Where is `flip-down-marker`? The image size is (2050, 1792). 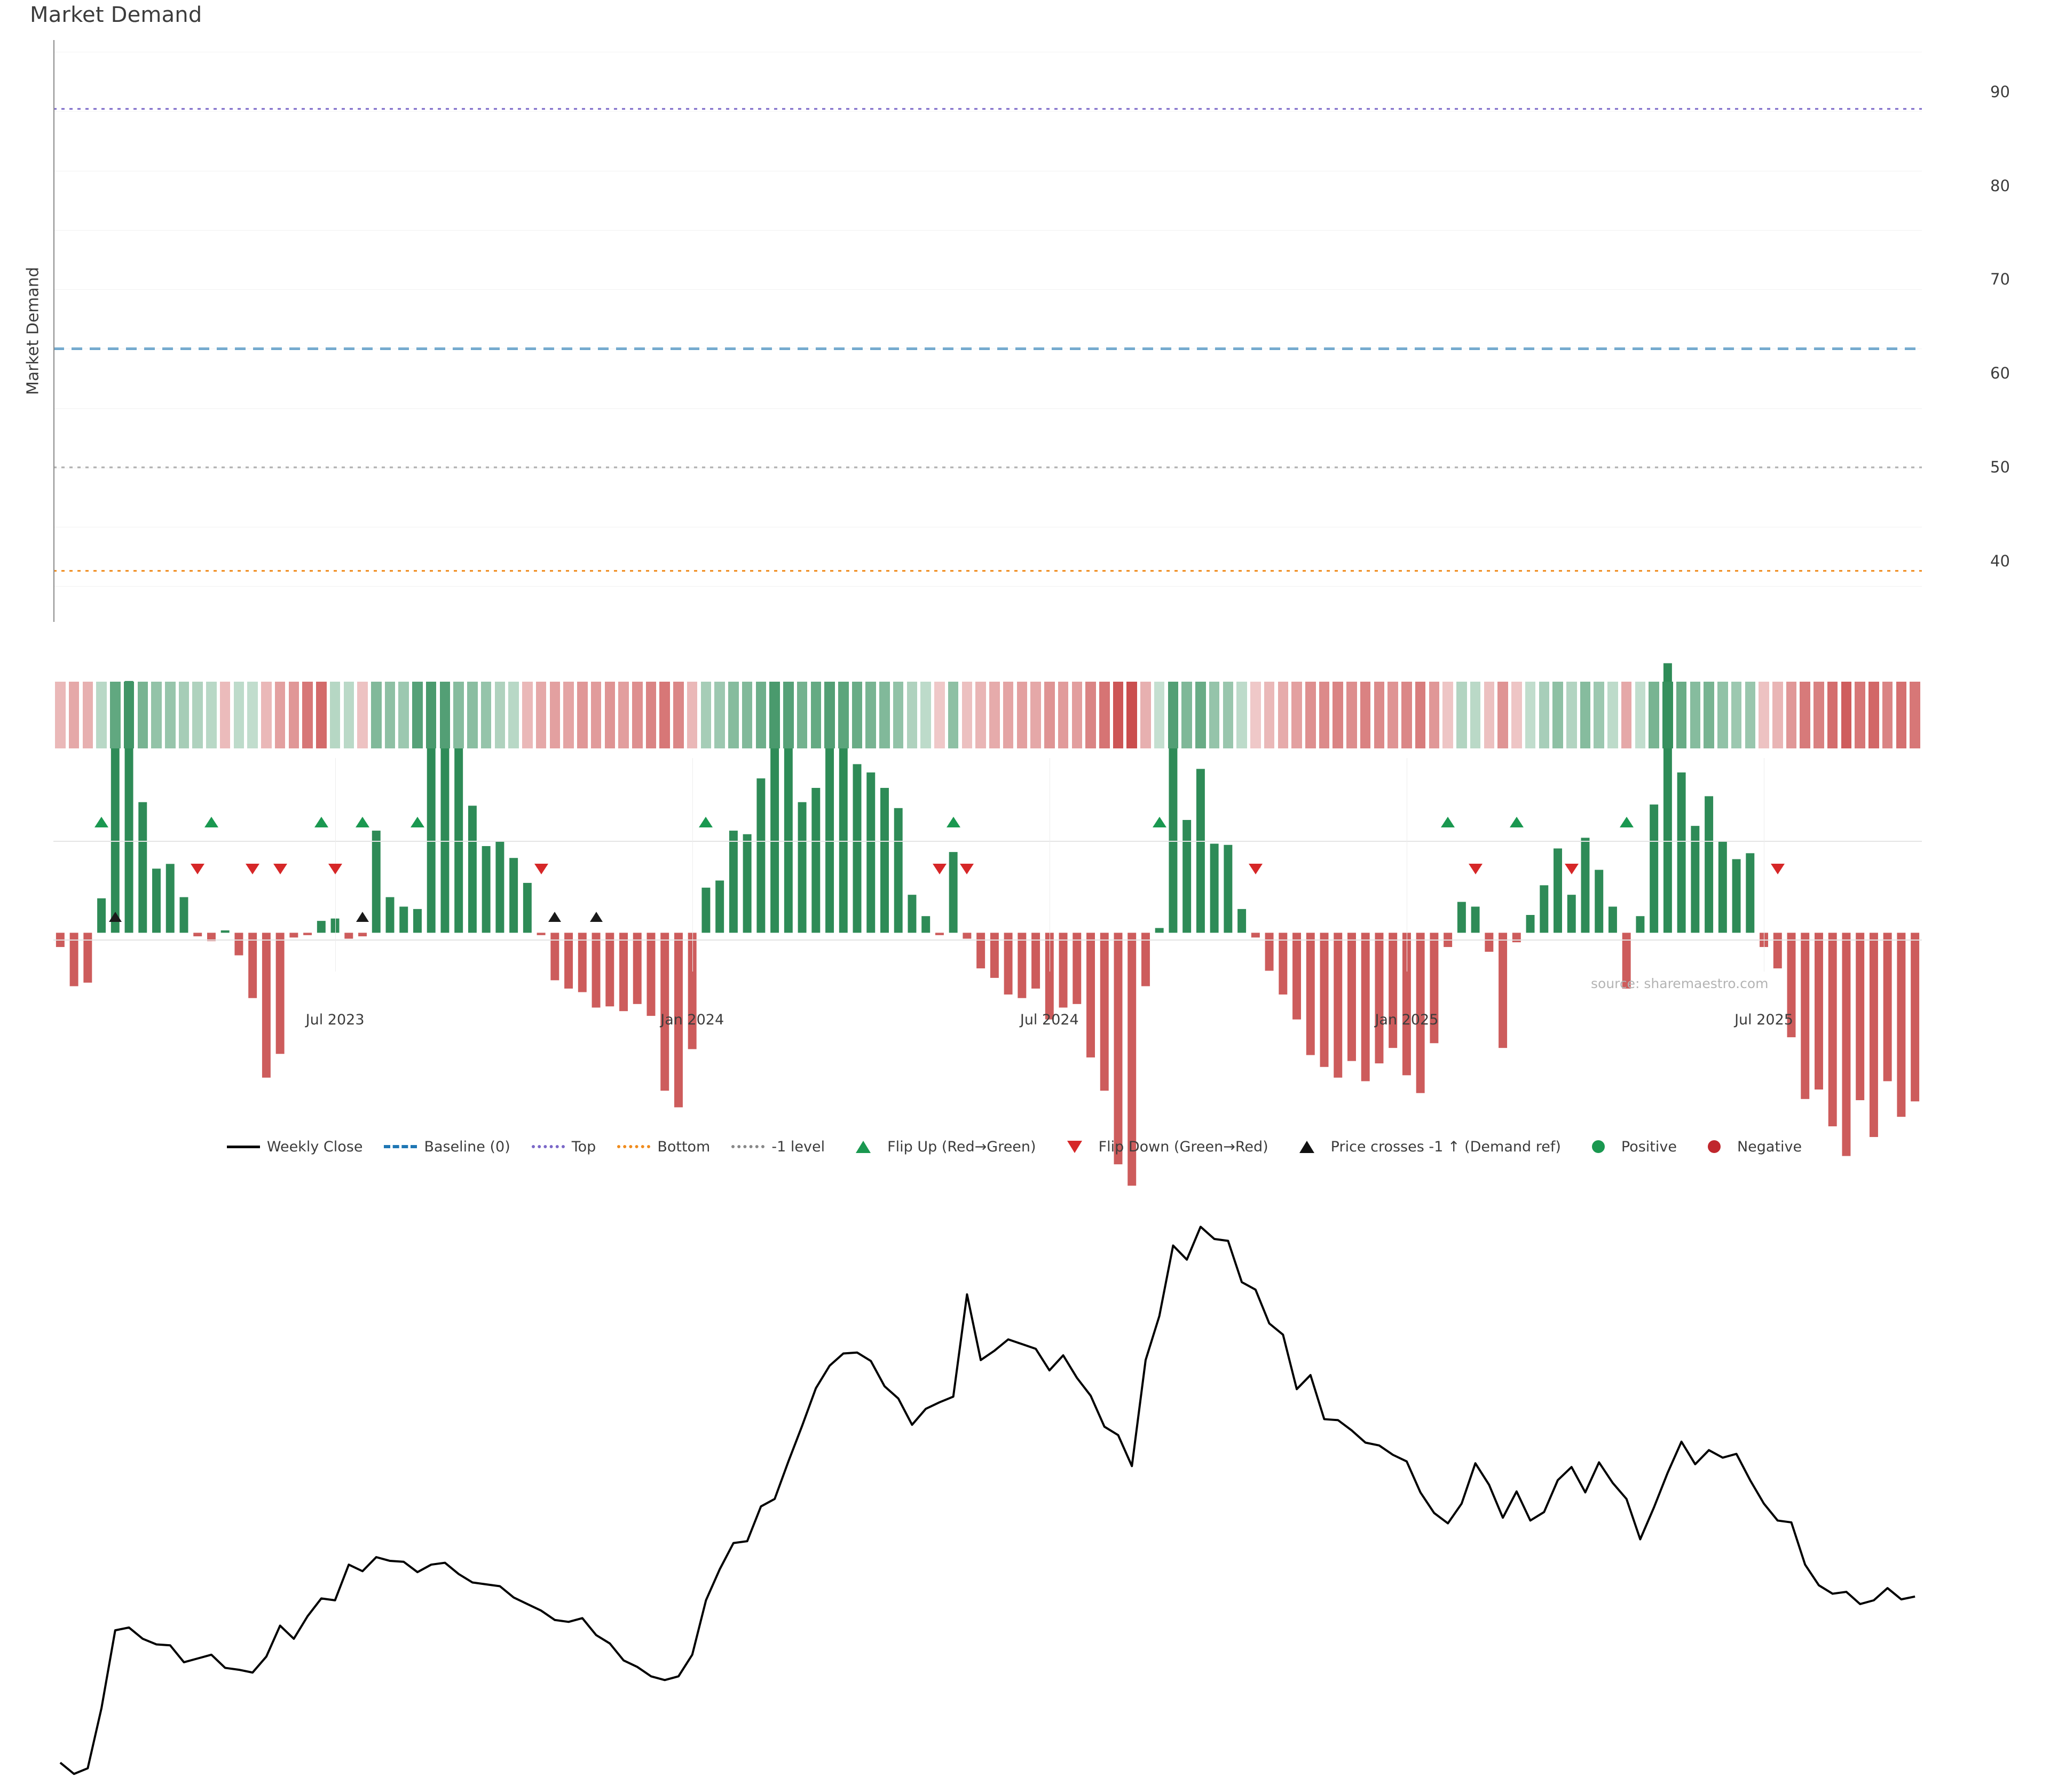
flip-down-marker is located at coordinates (967, 869).